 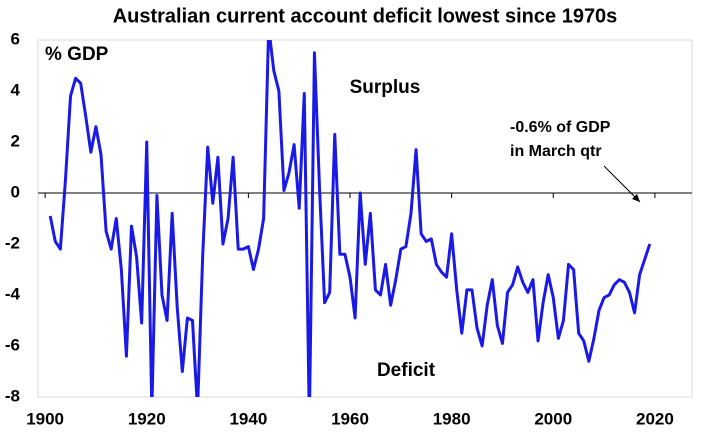 What do you see at coordinates (553, 418) in the screenshot?
I see `x-tick-label: 2000` at bounding box center [553, 418].